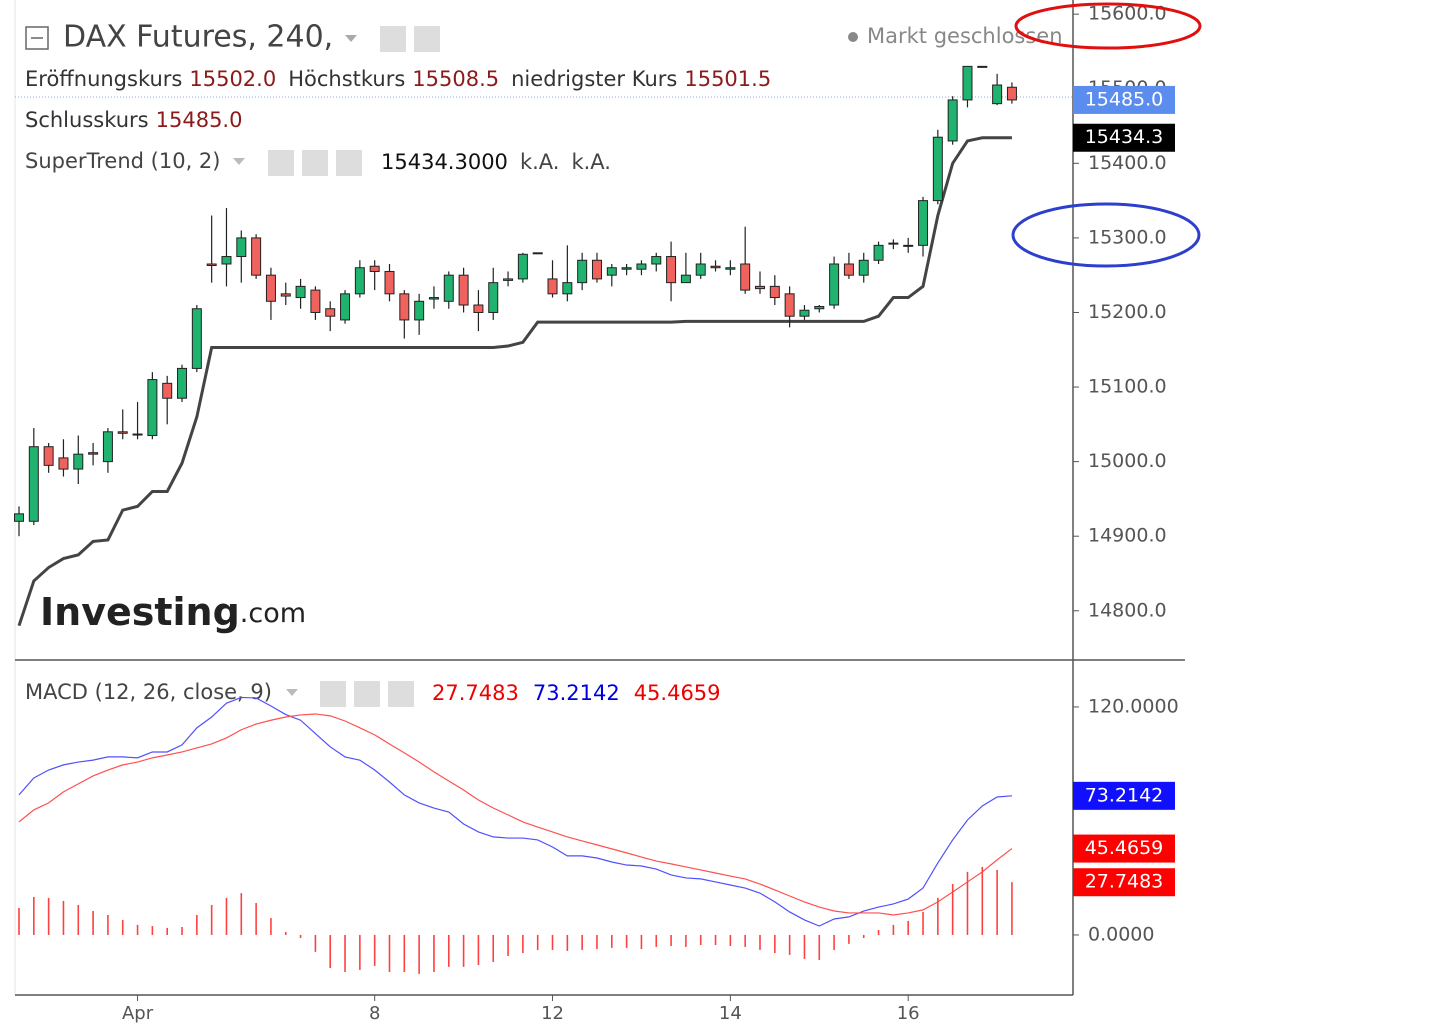  What do you see at coordinates (594, 79) in the screenshot?
I see `ohlc-label: niedrigster Kurs` at bounding box center [594, 79].